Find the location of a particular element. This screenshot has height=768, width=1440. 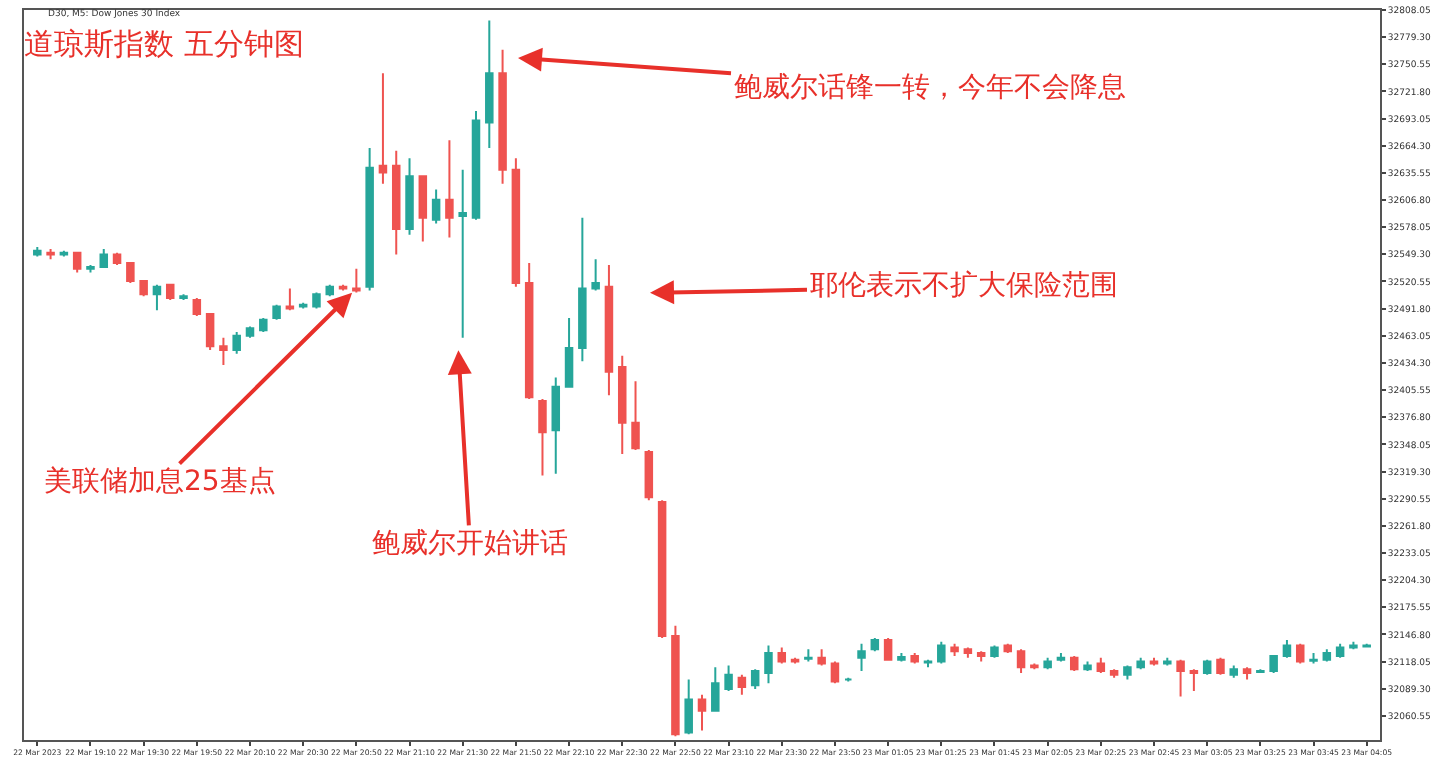

text: 道琼斯指数 五分钟图 is located at coordinates (164, 44).